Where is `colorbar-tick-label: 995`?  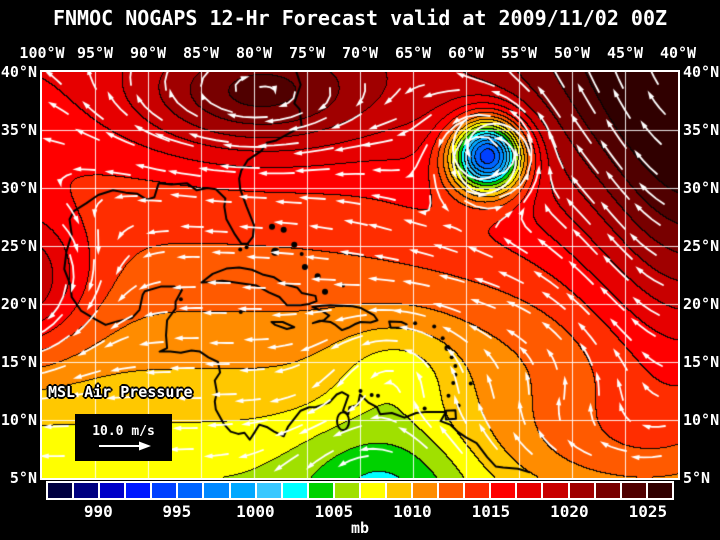 colorbar-tick-label: 995 is located at coordinates (177, 511).